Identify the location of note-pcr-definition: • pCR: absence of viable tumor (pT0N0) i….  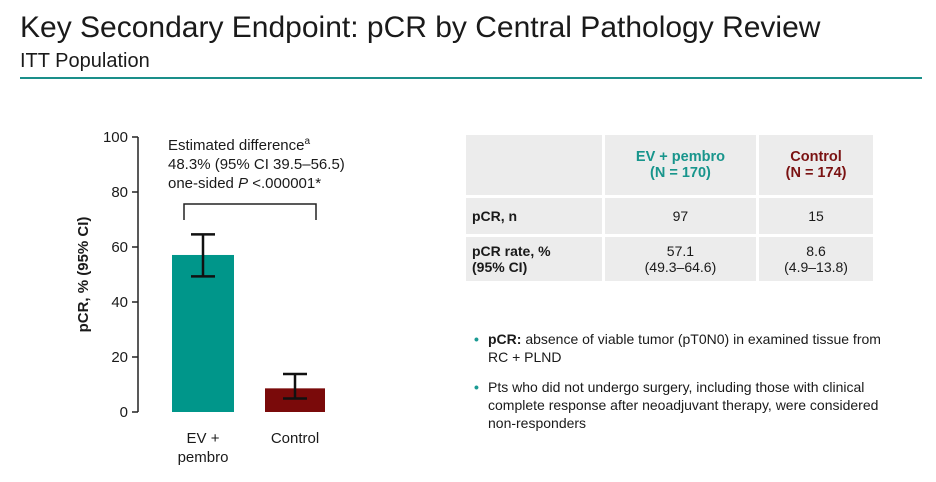
(679, 348).